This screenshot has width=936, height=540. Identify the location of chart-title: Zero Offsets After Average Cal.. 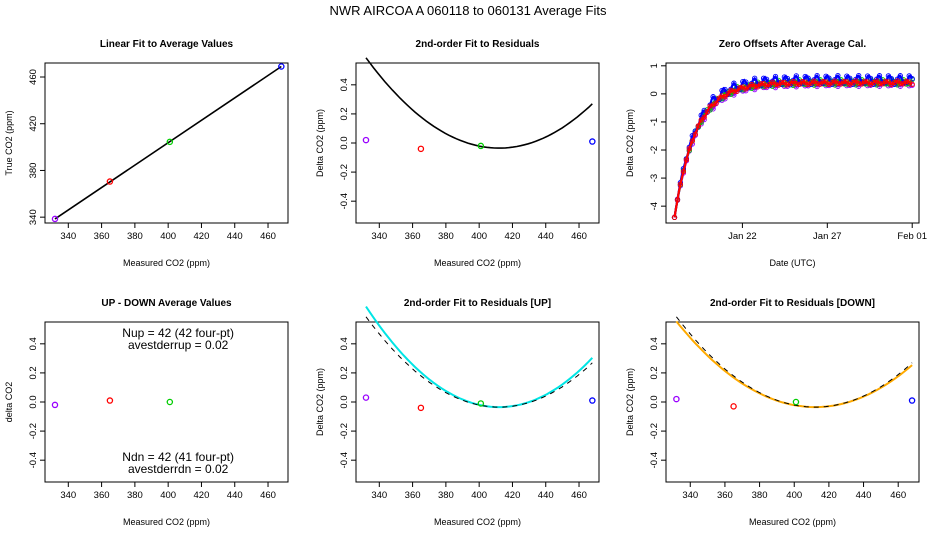
(792, 44).